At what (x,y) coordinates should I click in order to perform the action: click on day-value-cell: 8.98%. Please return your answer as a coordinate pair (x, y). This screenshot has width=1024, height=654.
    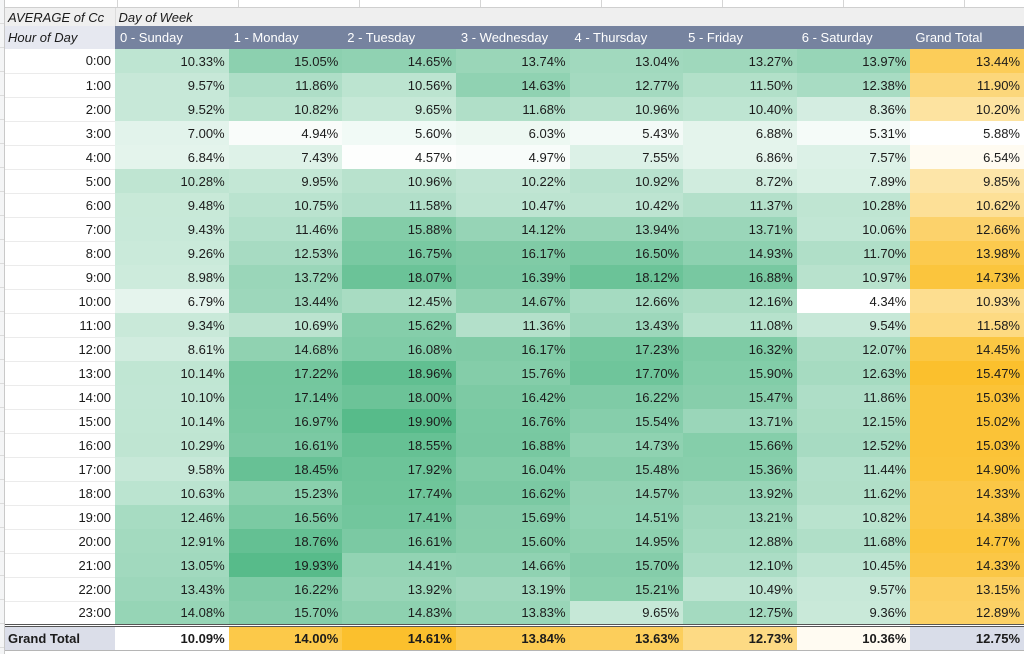
    Looking at the image, I should click on (172, 277).